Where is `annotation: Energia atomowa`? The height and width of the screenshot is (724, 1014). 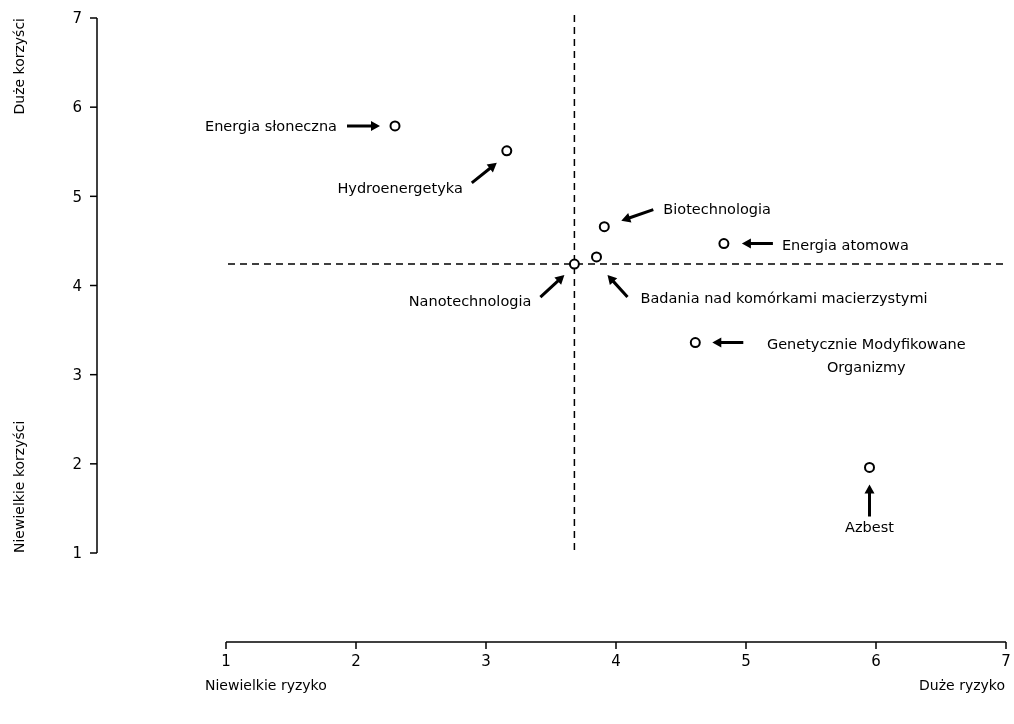 annotation: Energia atomowa is located at coordinates (845, 244).